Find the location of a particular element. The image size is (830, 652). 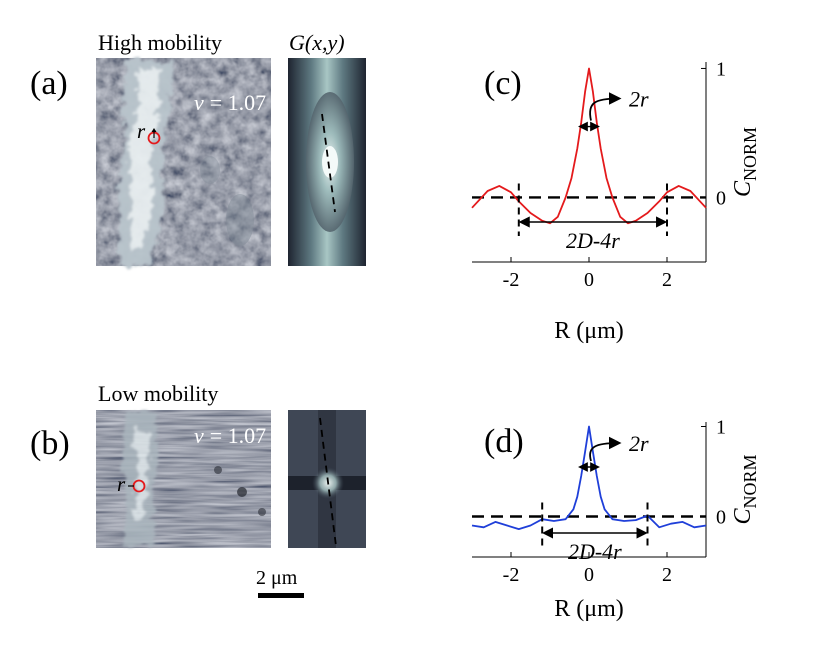

panel-d-xtick-label: 2 is located at coordinates (667, 575).